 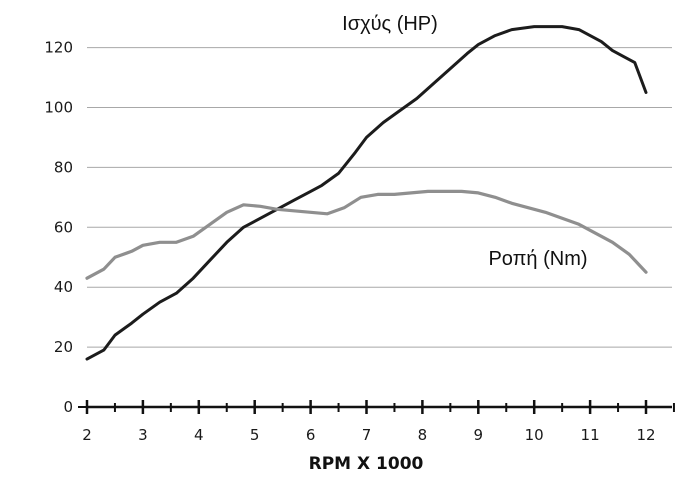 What do you see at coordinates (645, 435) in the screenshot?
I see `x-tick-label: 12` at bounding box center [645, 435].